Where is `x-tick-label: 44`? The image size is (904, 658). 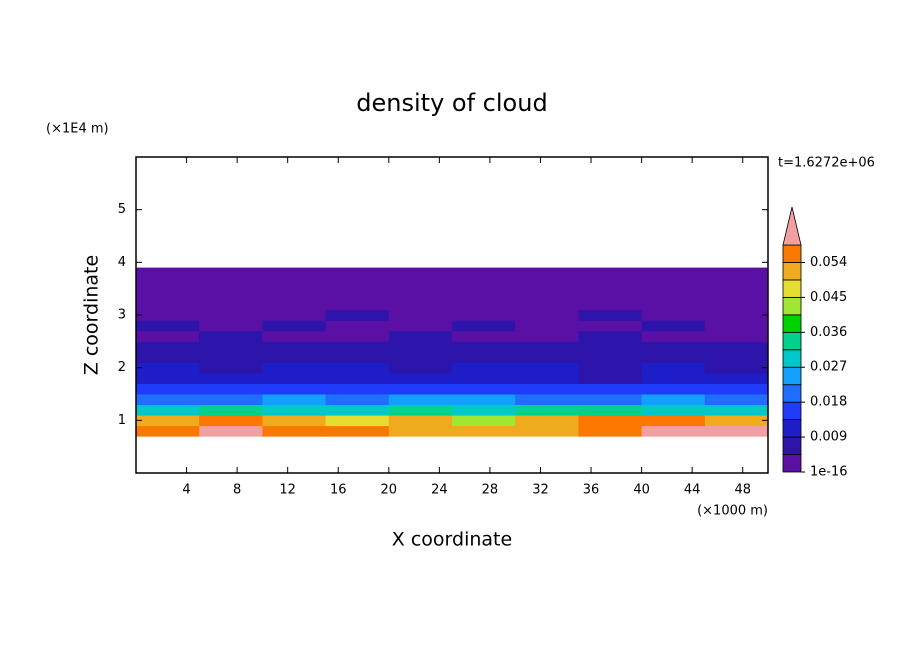 x-tick-label: 44 is located at coordinates (692, 490).